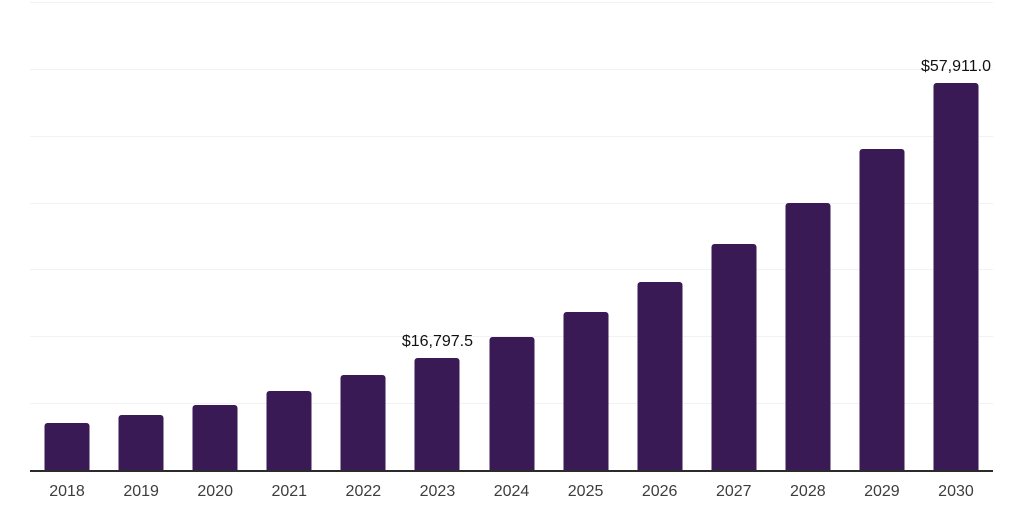 The width and height of the screenshot is (1024, 512). What do you see at coordinates (363, 236) in the screenshot?
I see `bar-slot-2022` at bounding box center [363, 236].